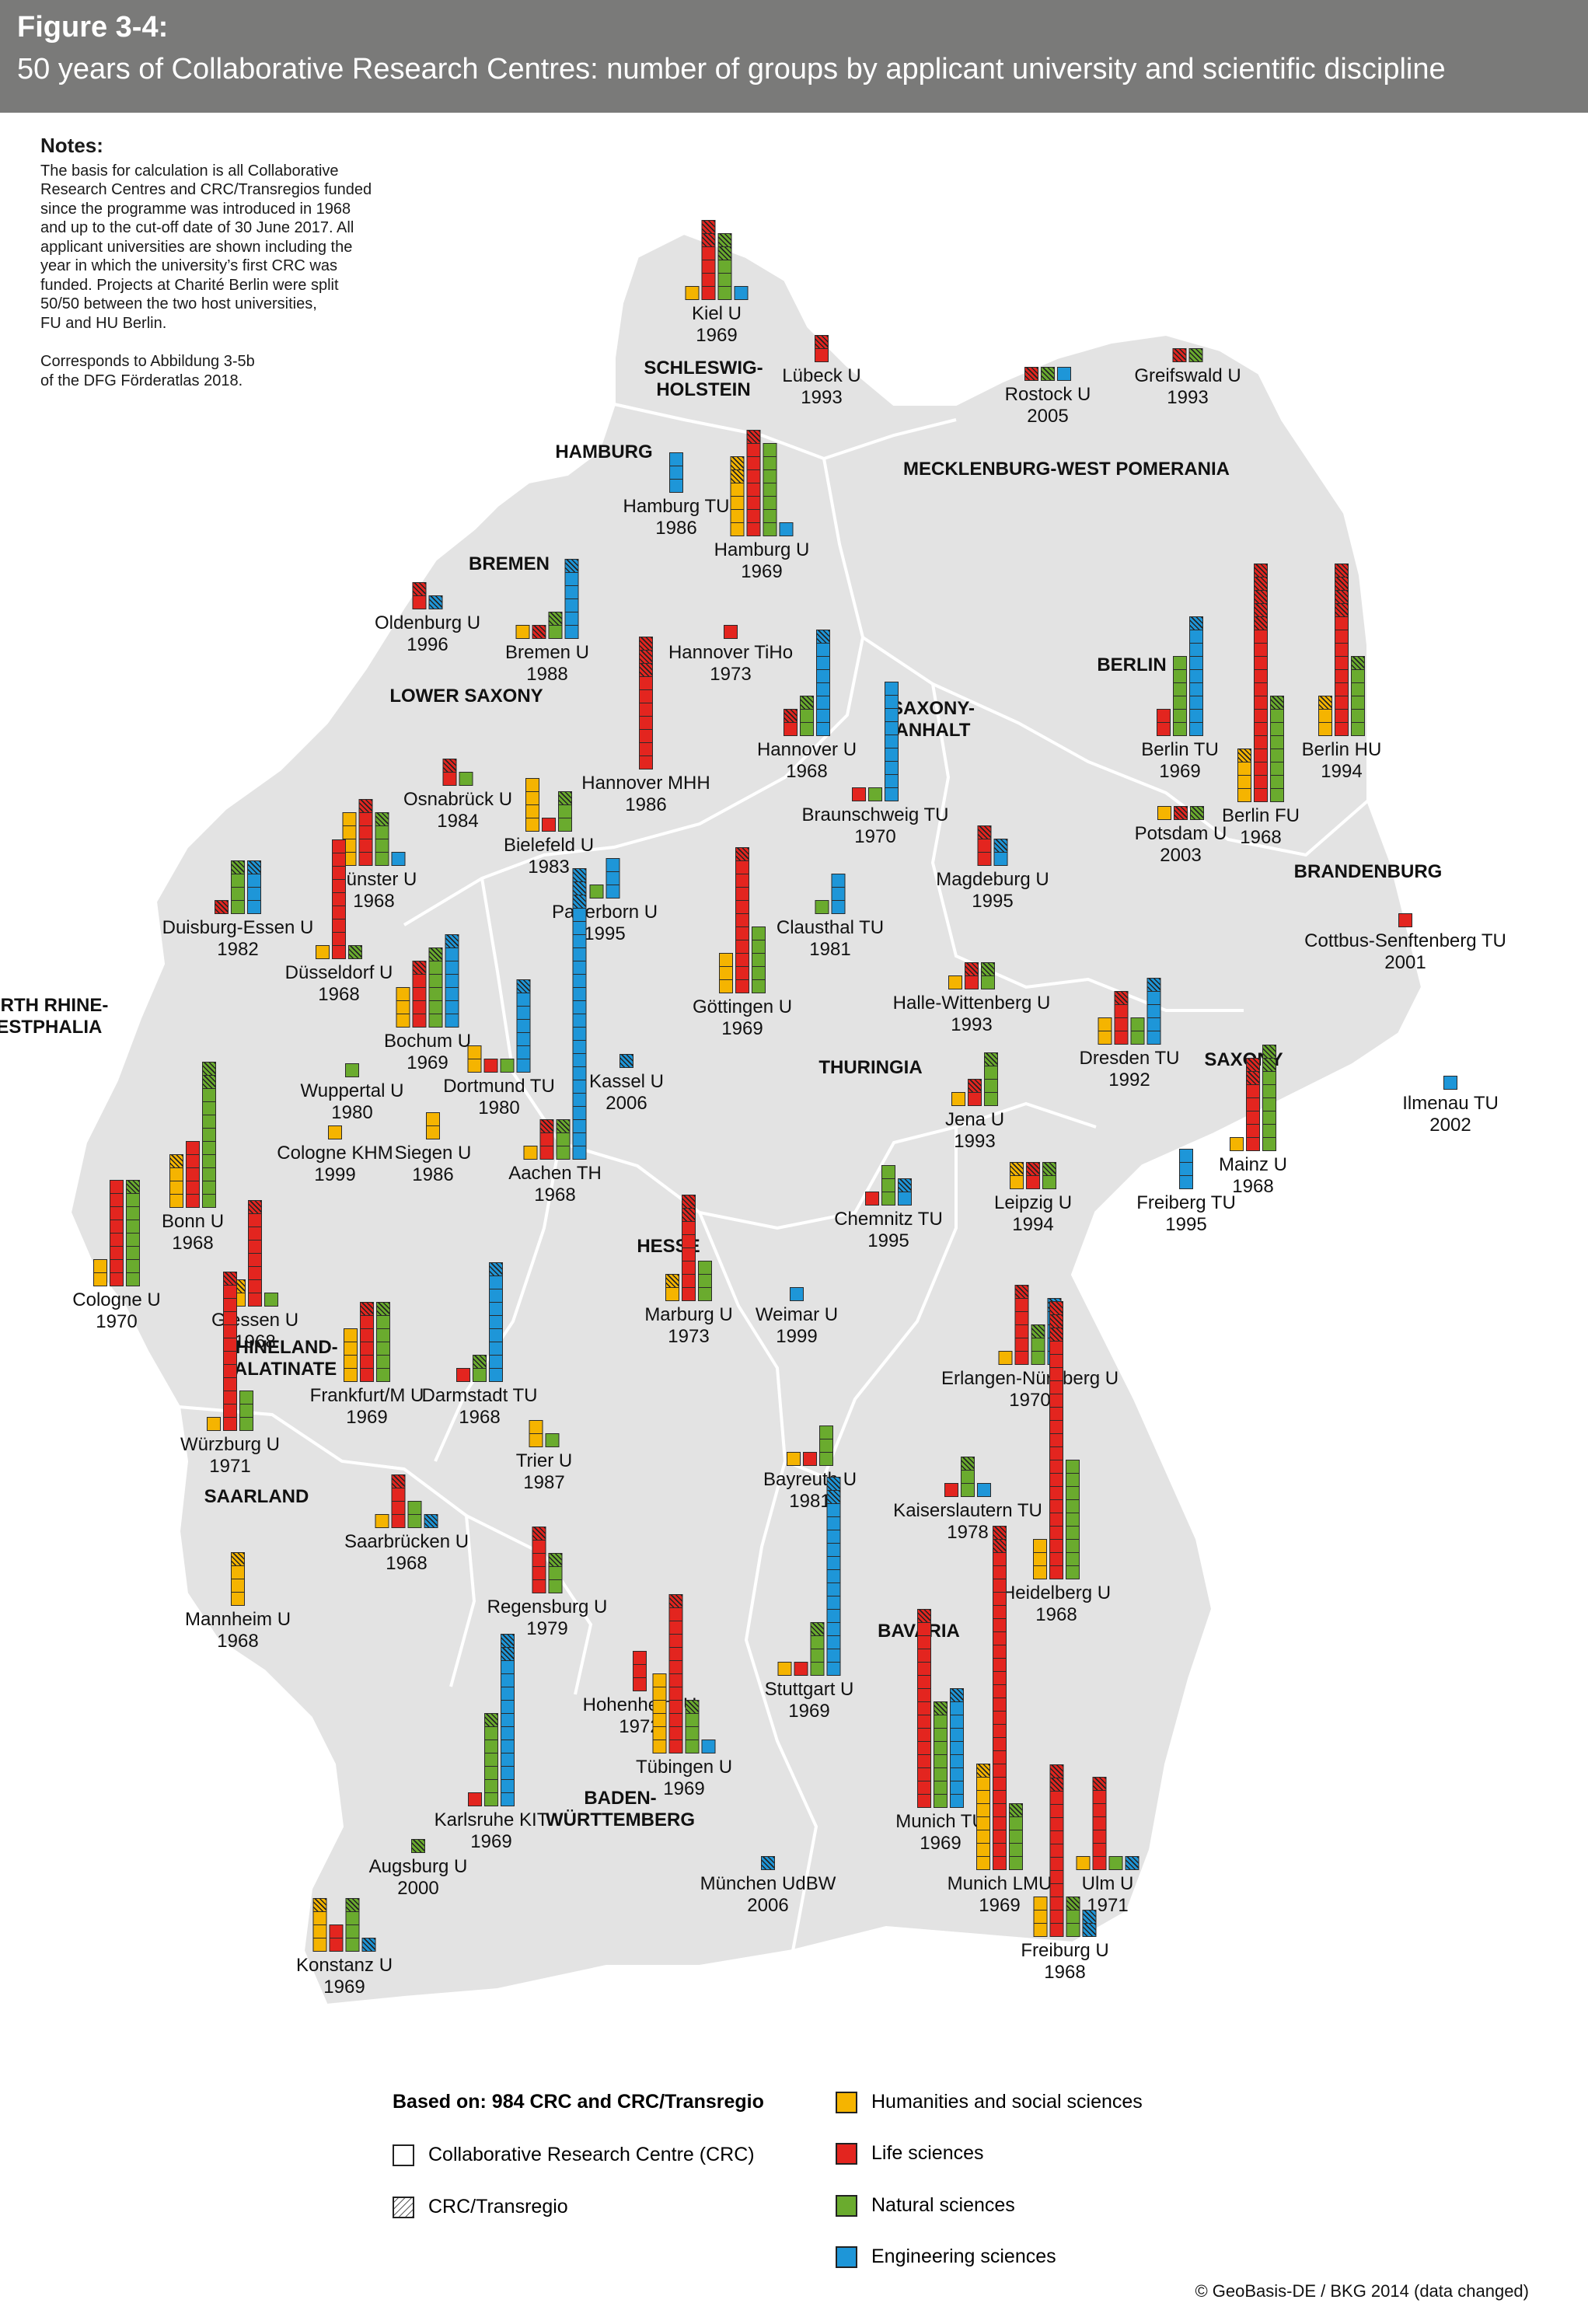 The image size is (1588, 2324). Describe the element at coordinates (645, 783) in the screenshot. I see `university-name: Hannover MHH` at that location.